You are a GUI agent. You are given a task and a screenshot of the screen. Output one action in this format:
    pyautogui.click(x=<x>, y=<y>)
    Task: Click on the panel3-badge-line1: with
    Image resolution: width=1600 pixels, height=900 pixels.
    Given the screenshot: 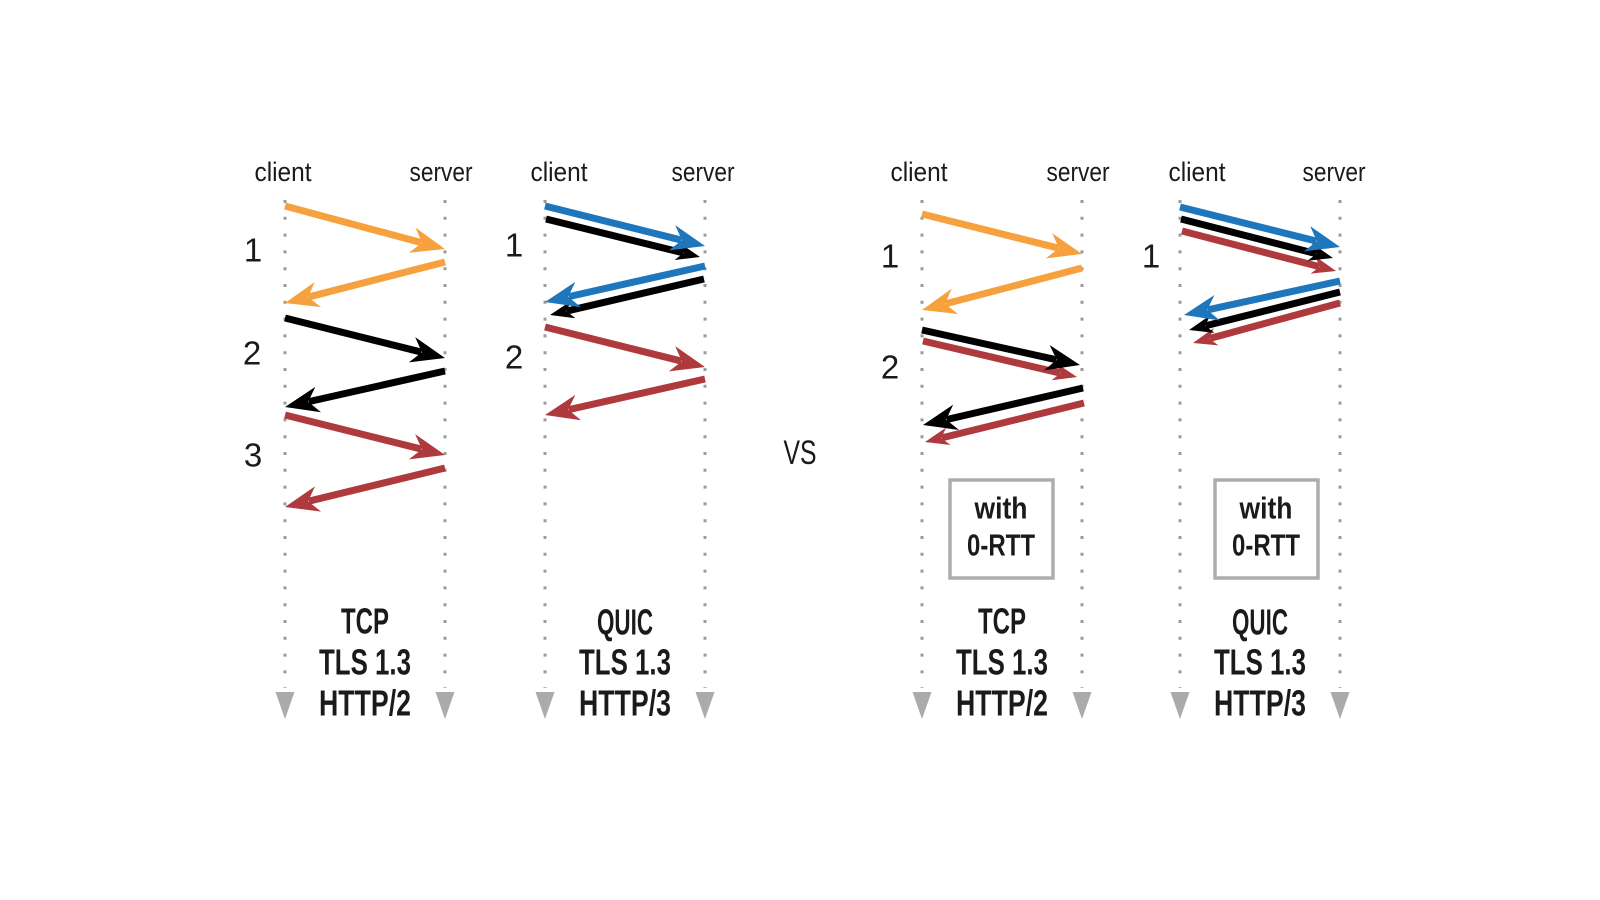 What is the action you would take?
    pyautogui.click(x=1001, y=508)
    